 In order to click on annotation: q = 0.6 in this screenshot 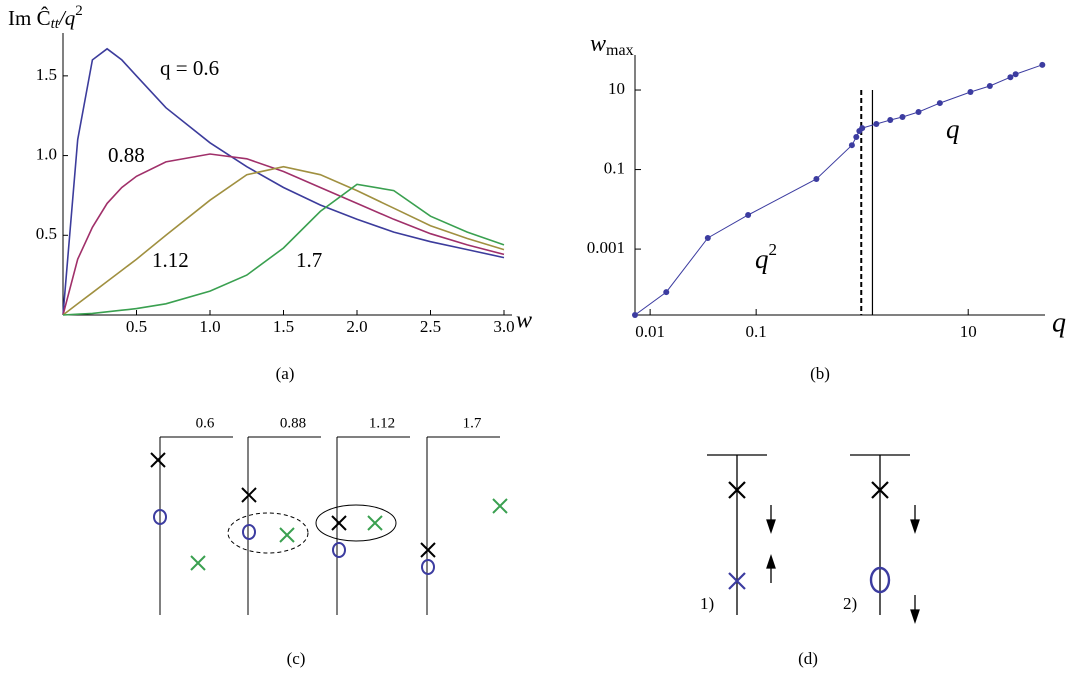, I will do `click(189, 68)`.